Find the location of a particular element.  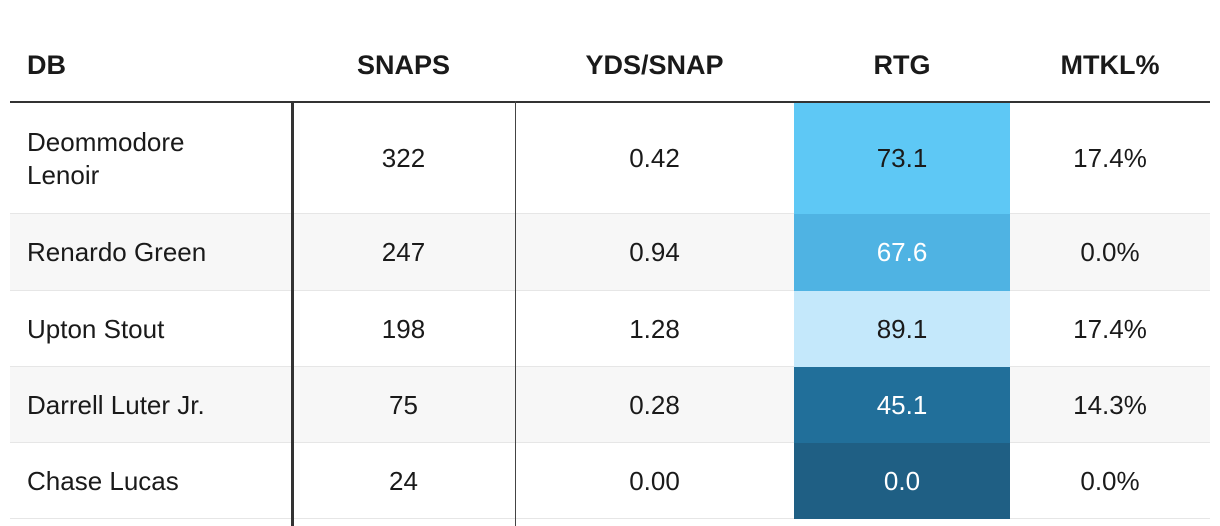

stat-cell: 1.28 is located at coordinates (654, 329).